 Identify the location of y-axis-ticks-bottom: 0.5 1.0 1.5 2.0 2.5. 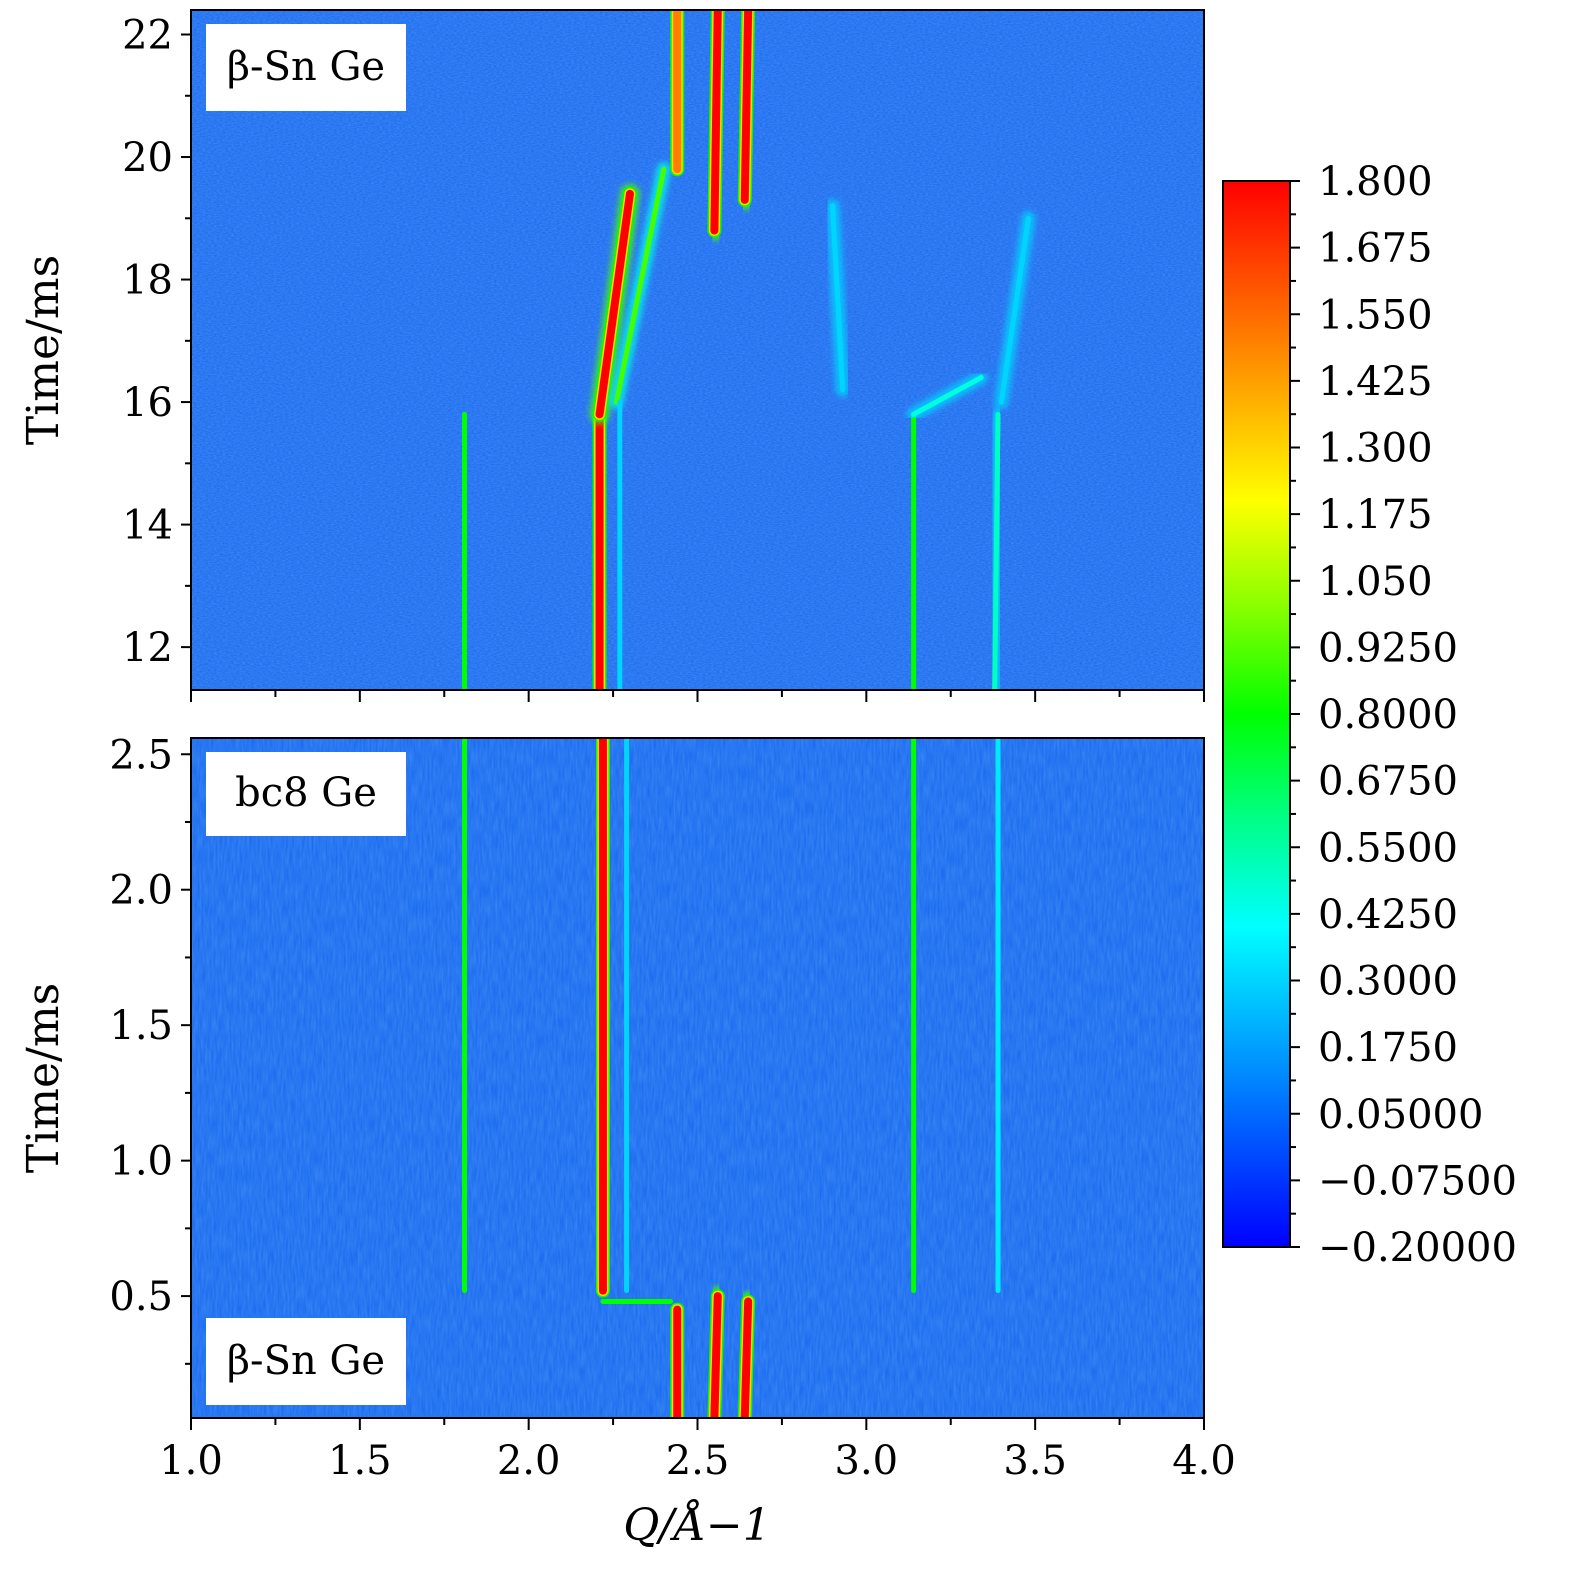
(150, 1048).